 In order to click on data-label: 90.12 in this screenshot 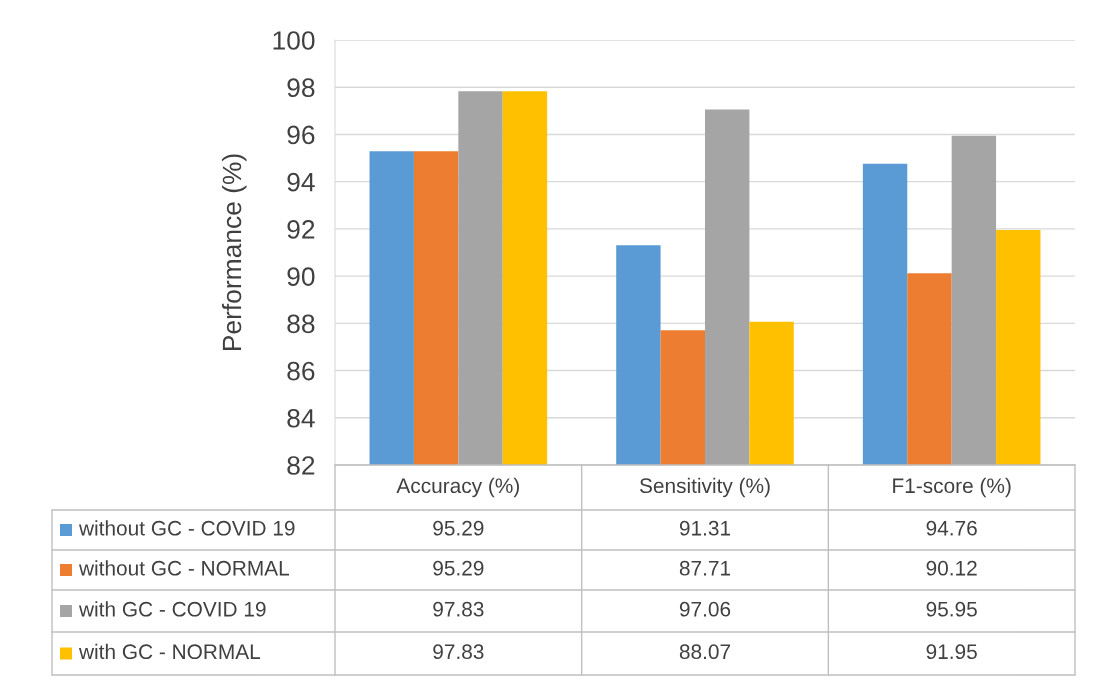, I will do `click(951, 568)`.